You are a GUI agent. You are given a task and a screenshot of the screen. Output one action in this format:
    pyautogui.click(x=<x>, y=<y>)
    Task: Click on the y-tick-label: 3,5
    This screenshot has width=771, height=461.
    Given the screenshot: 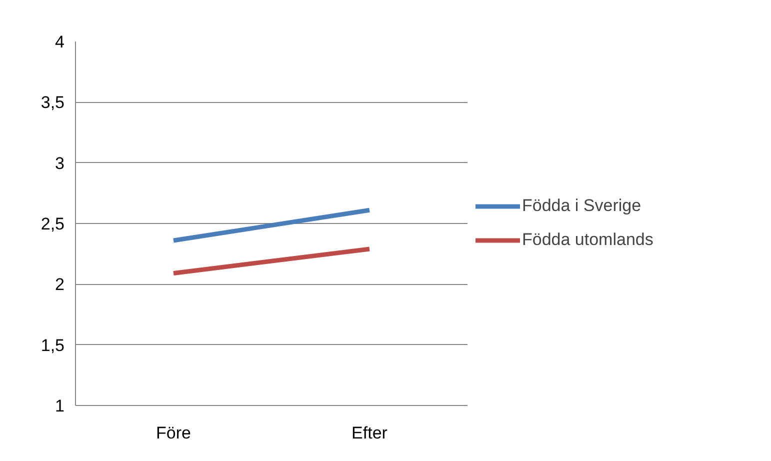 What is the action you would take?
    pyautogui.click(x=52, y=102)
    